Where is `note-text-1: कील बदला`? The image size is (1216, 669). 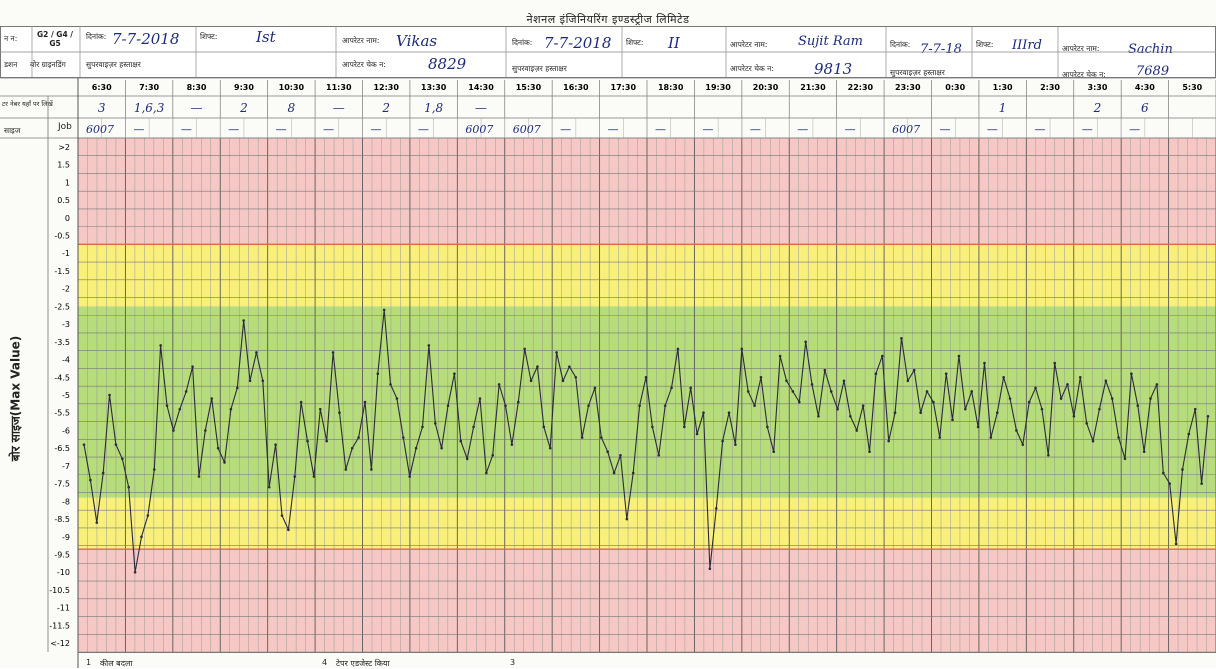
note-text-1: कील बदला is located at coordinates (116, 663).